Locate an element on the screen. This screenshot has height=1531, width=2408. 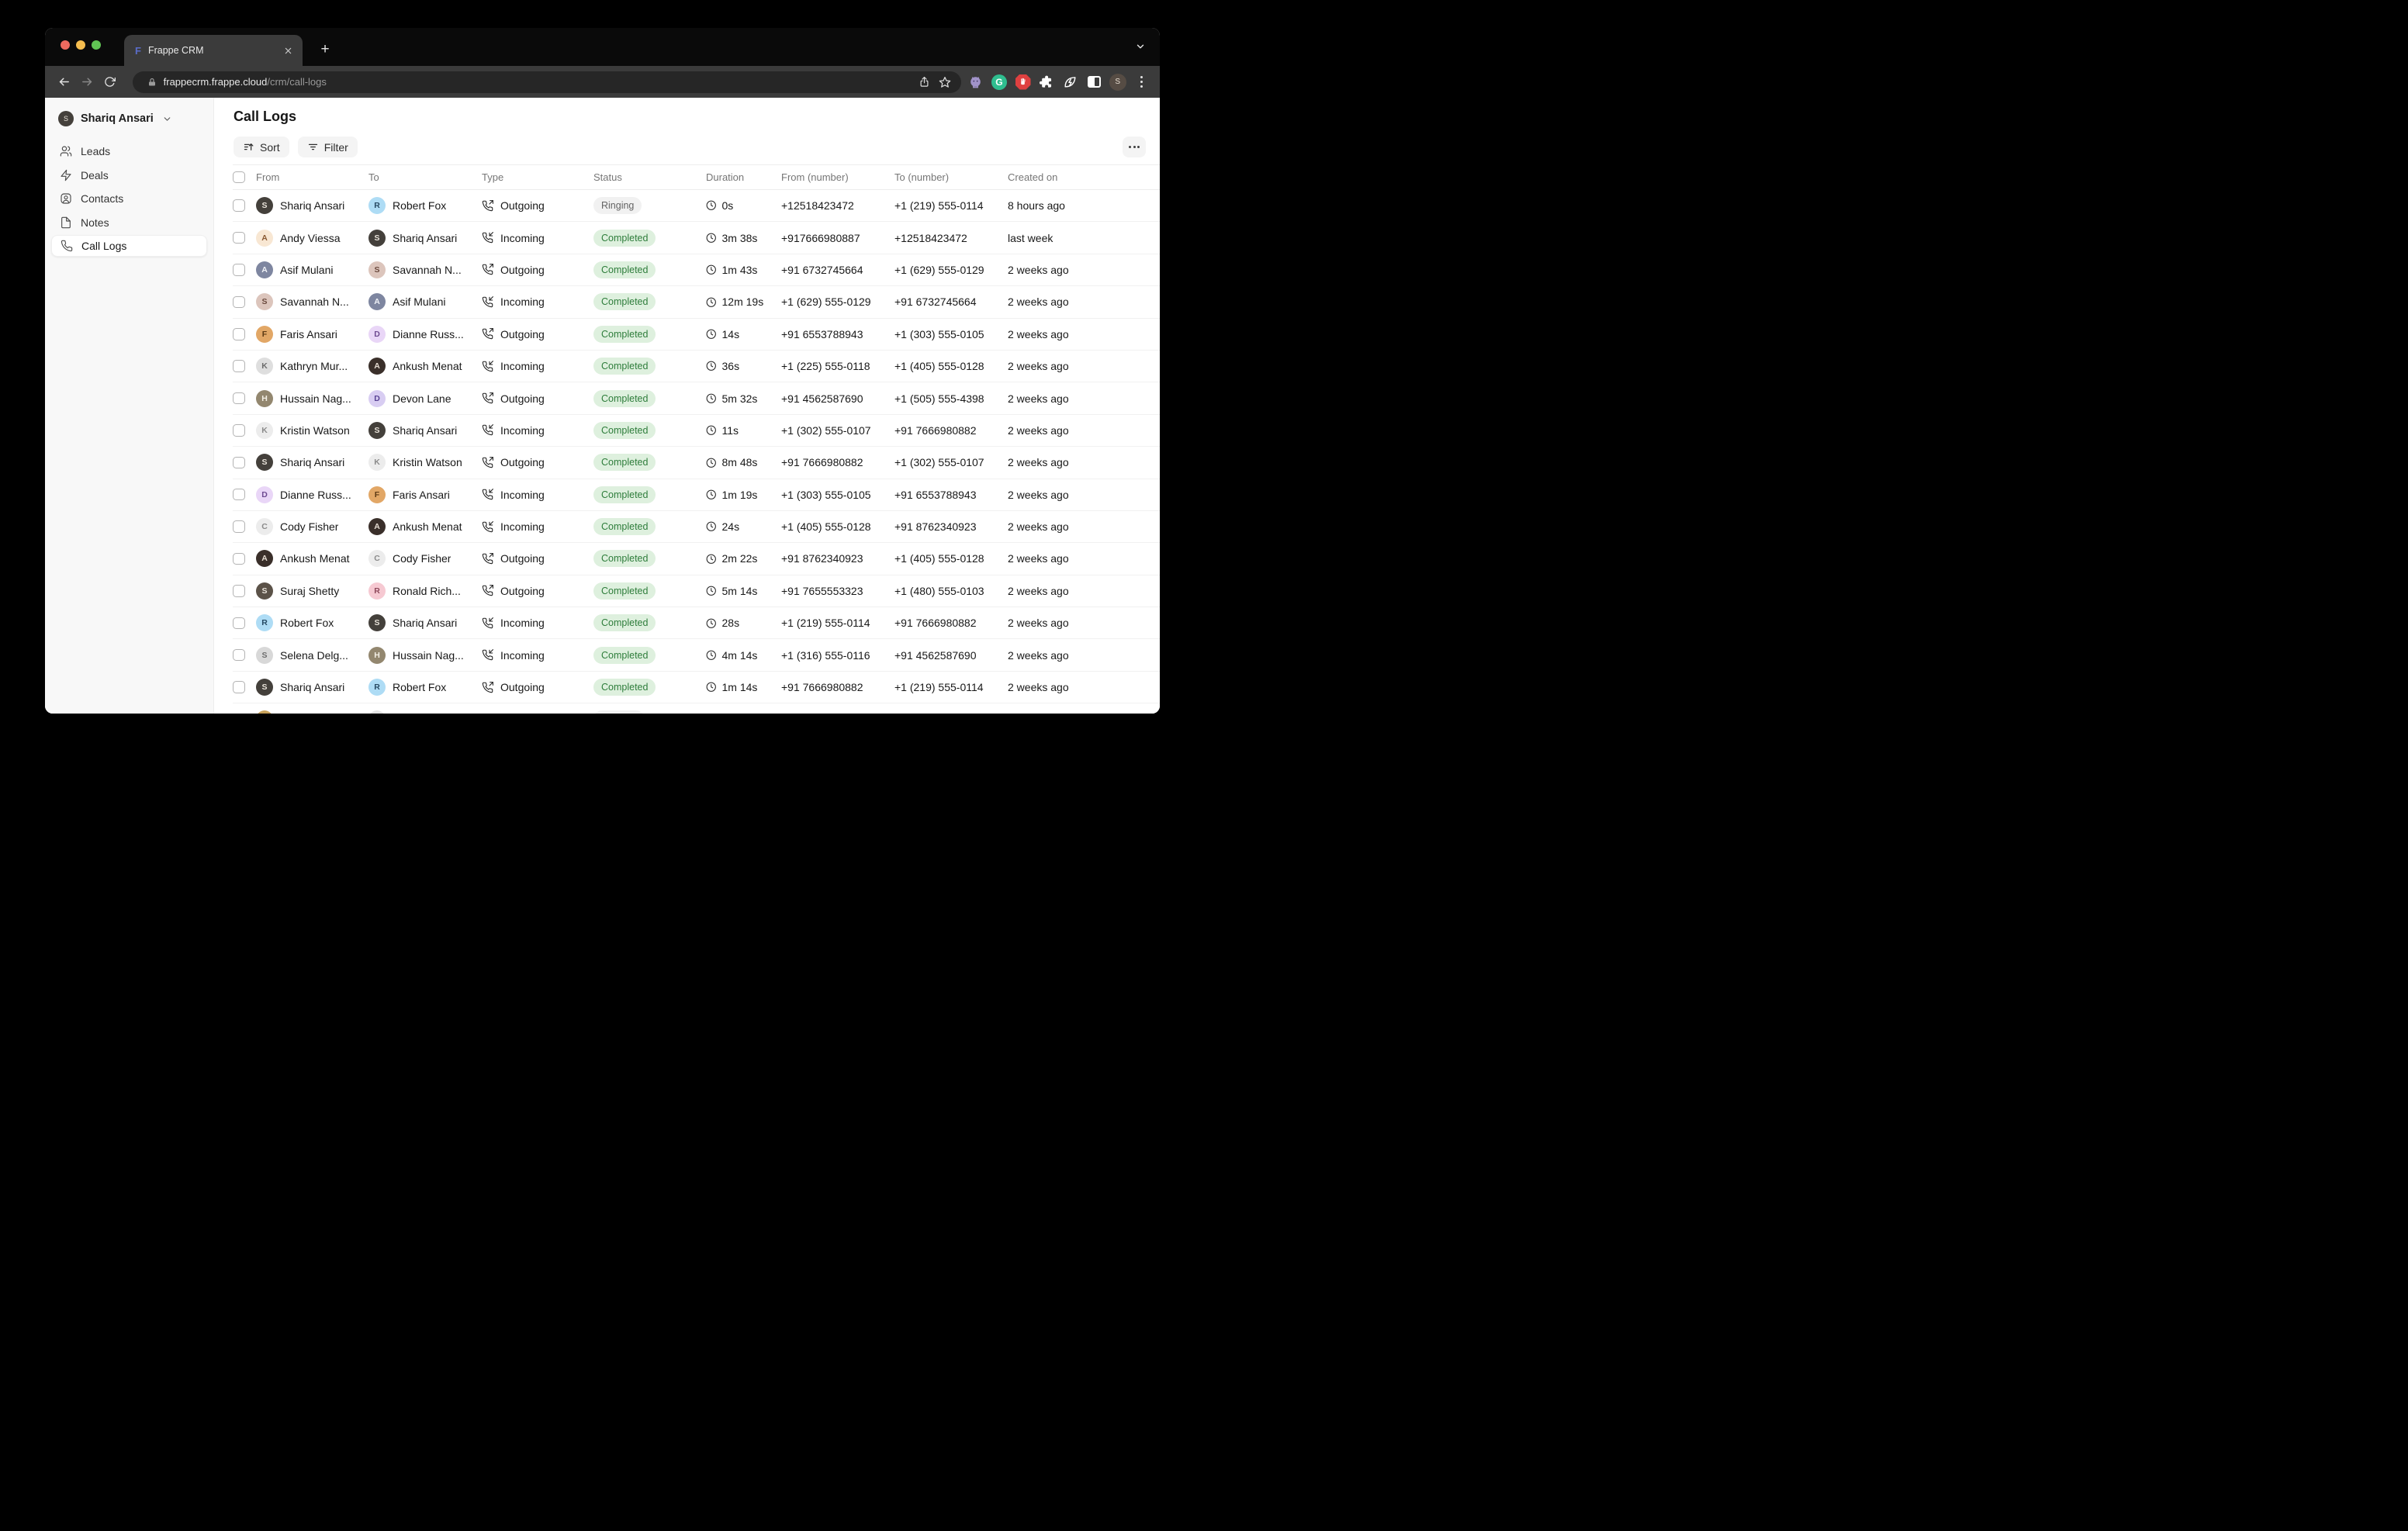
bookmark-star-icon is located at coordinates (945, 82).